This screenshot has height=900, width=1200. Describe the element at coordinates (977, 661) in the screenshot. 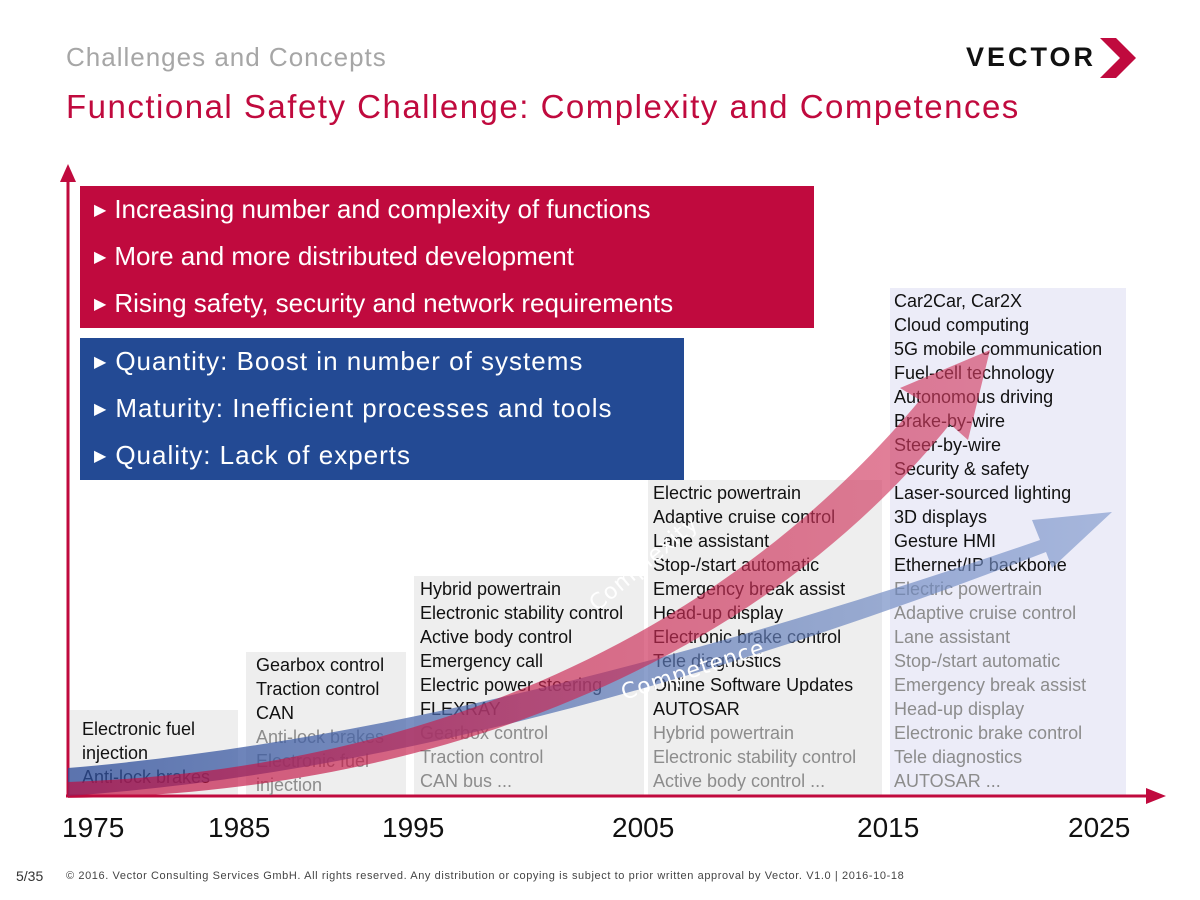

I see `legacy-function-item: Stop-/start automatic` at that location.